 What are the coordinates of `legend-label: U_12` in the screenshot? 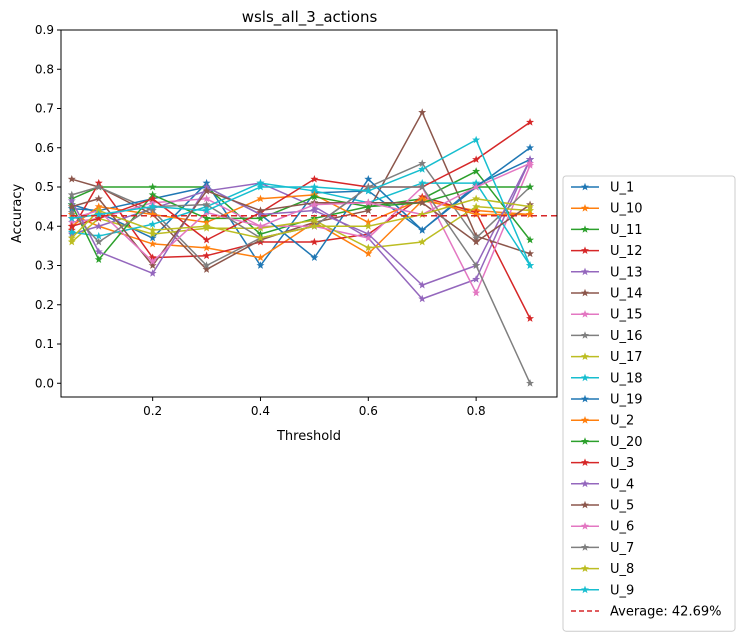 It's located at (626, 251).